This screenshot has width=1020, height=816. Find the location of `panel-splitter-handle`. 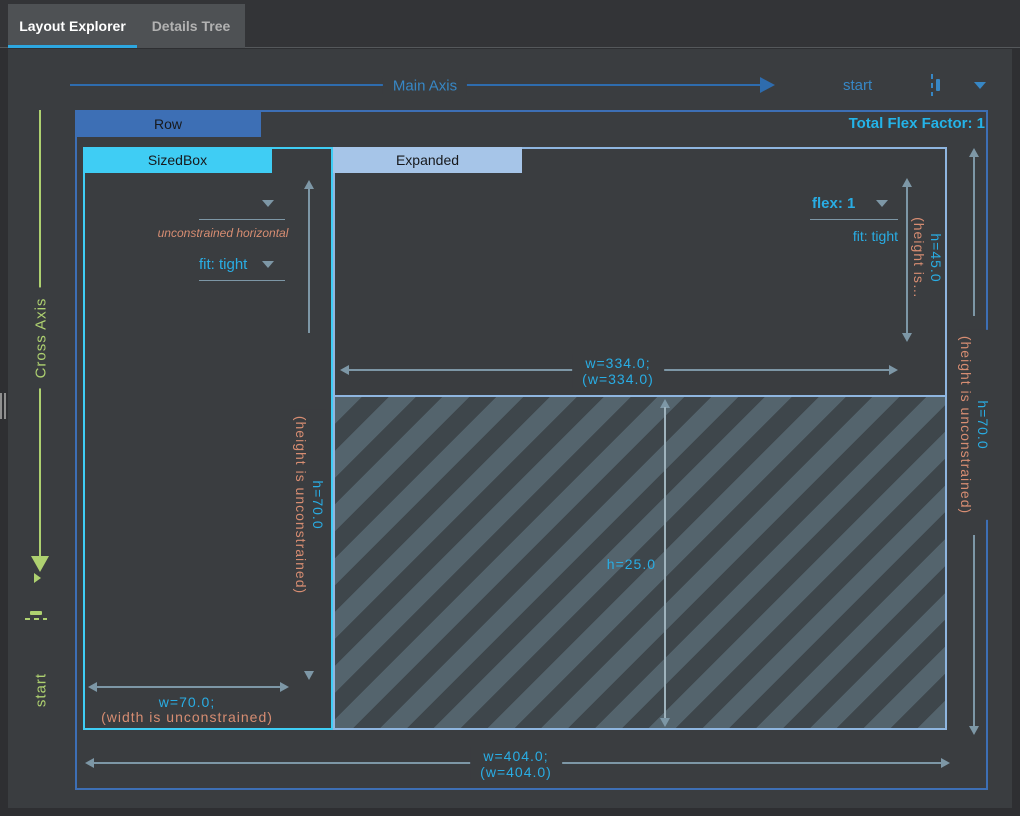

panel-splitter-handle is located at coordinates (3, 406).